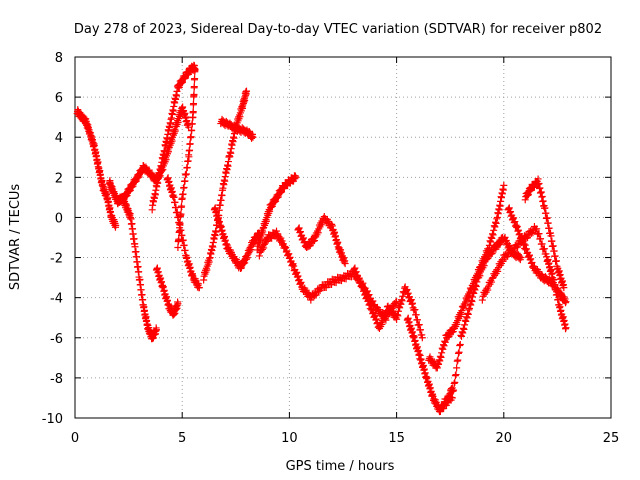 The height and width of the screenshot is (480, 640). What do you see at coordinates (52, 419) in the screenshot?
I see `y-tick-label: -10` at bounding box center [52, 419].